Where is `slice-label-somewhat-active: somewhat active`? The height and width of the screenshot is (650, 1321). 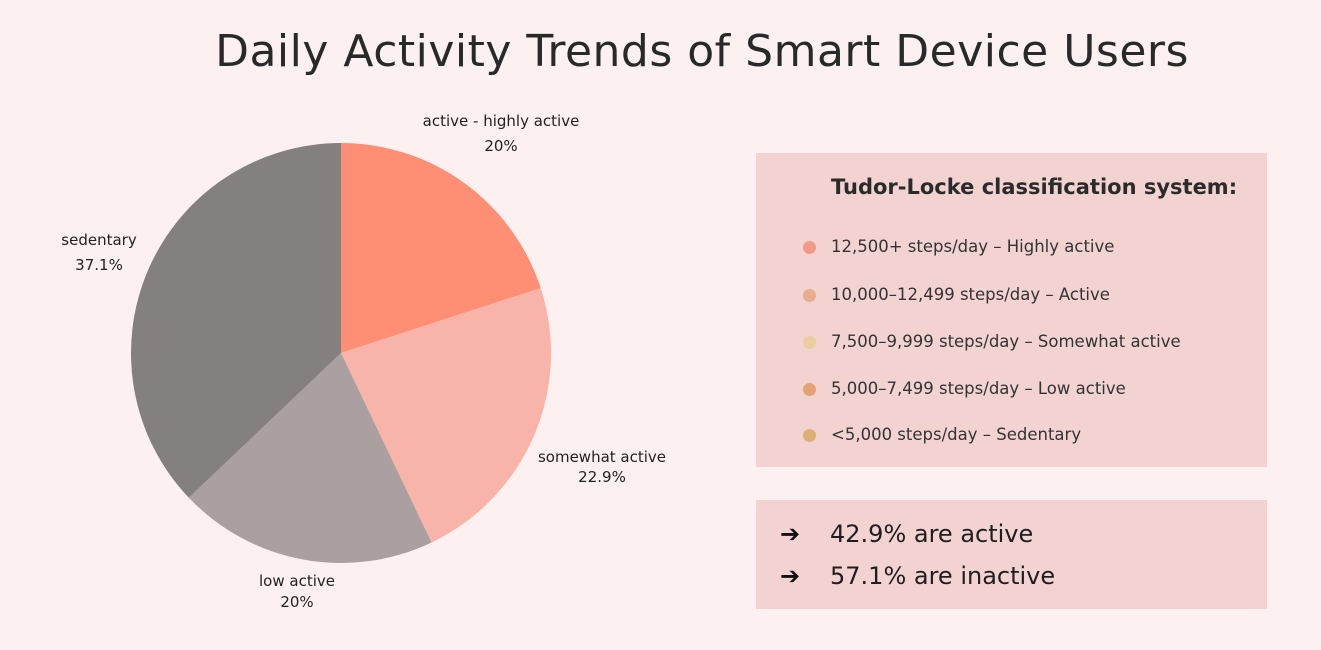 slice-label-somewhat-active: somewhat active is located at coordinates (602, 457).